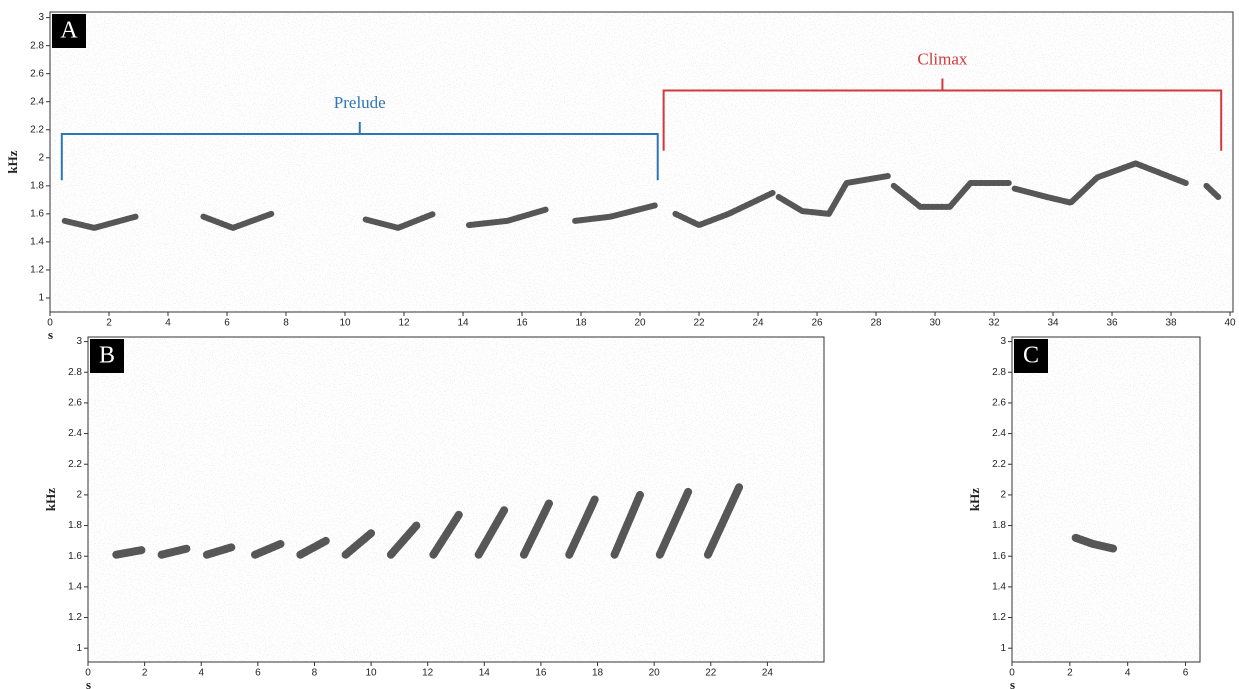  What do you see at coordinates (75, 433) in the screenshot?
I see `y-tick-label: 2.4` at bounding box center [75, 433].